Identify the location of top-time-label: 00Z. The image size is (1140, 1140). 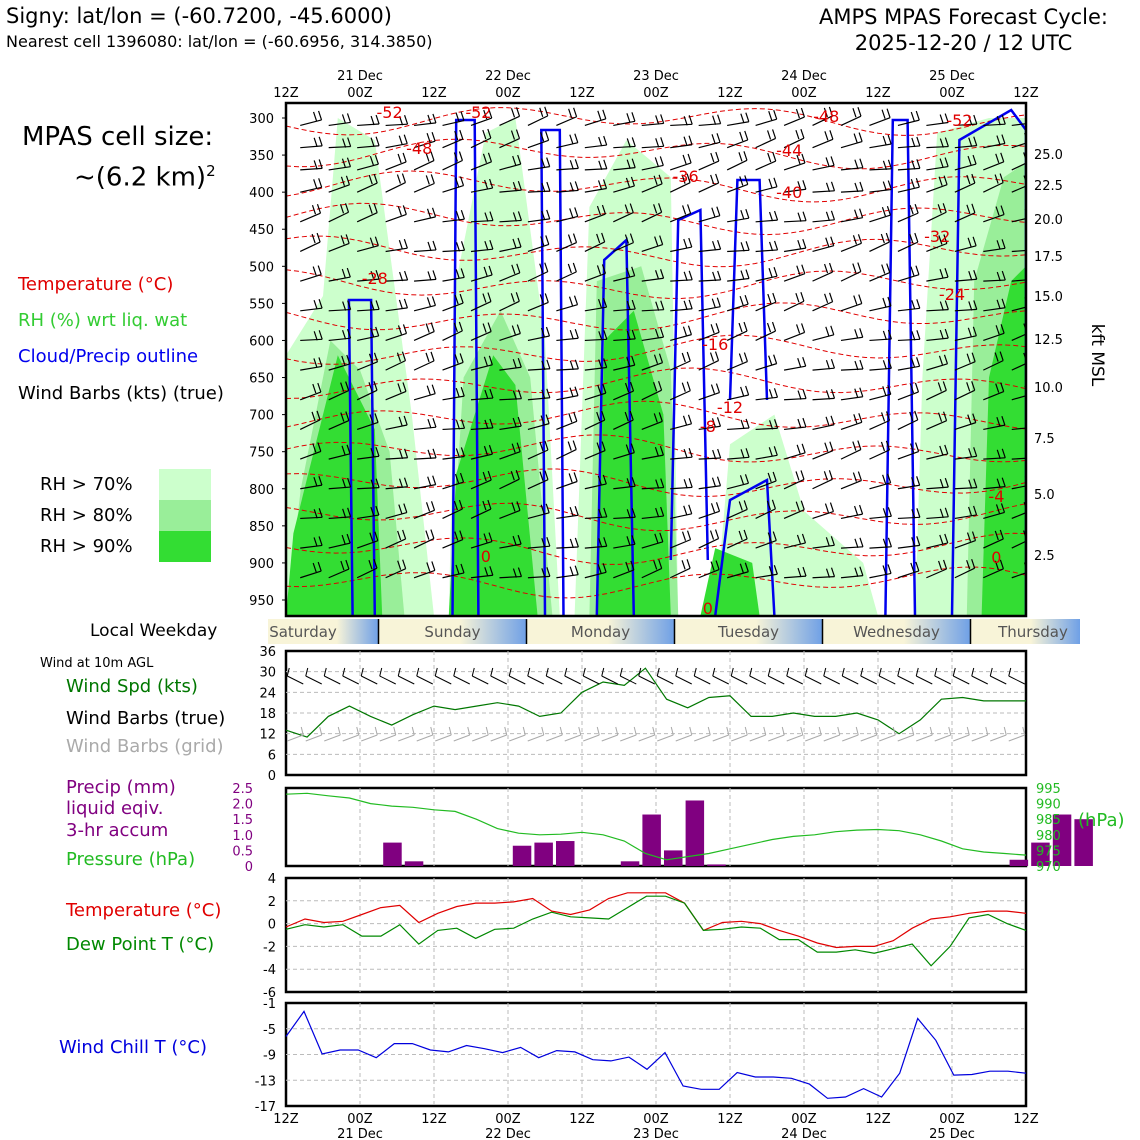
(804, 93).